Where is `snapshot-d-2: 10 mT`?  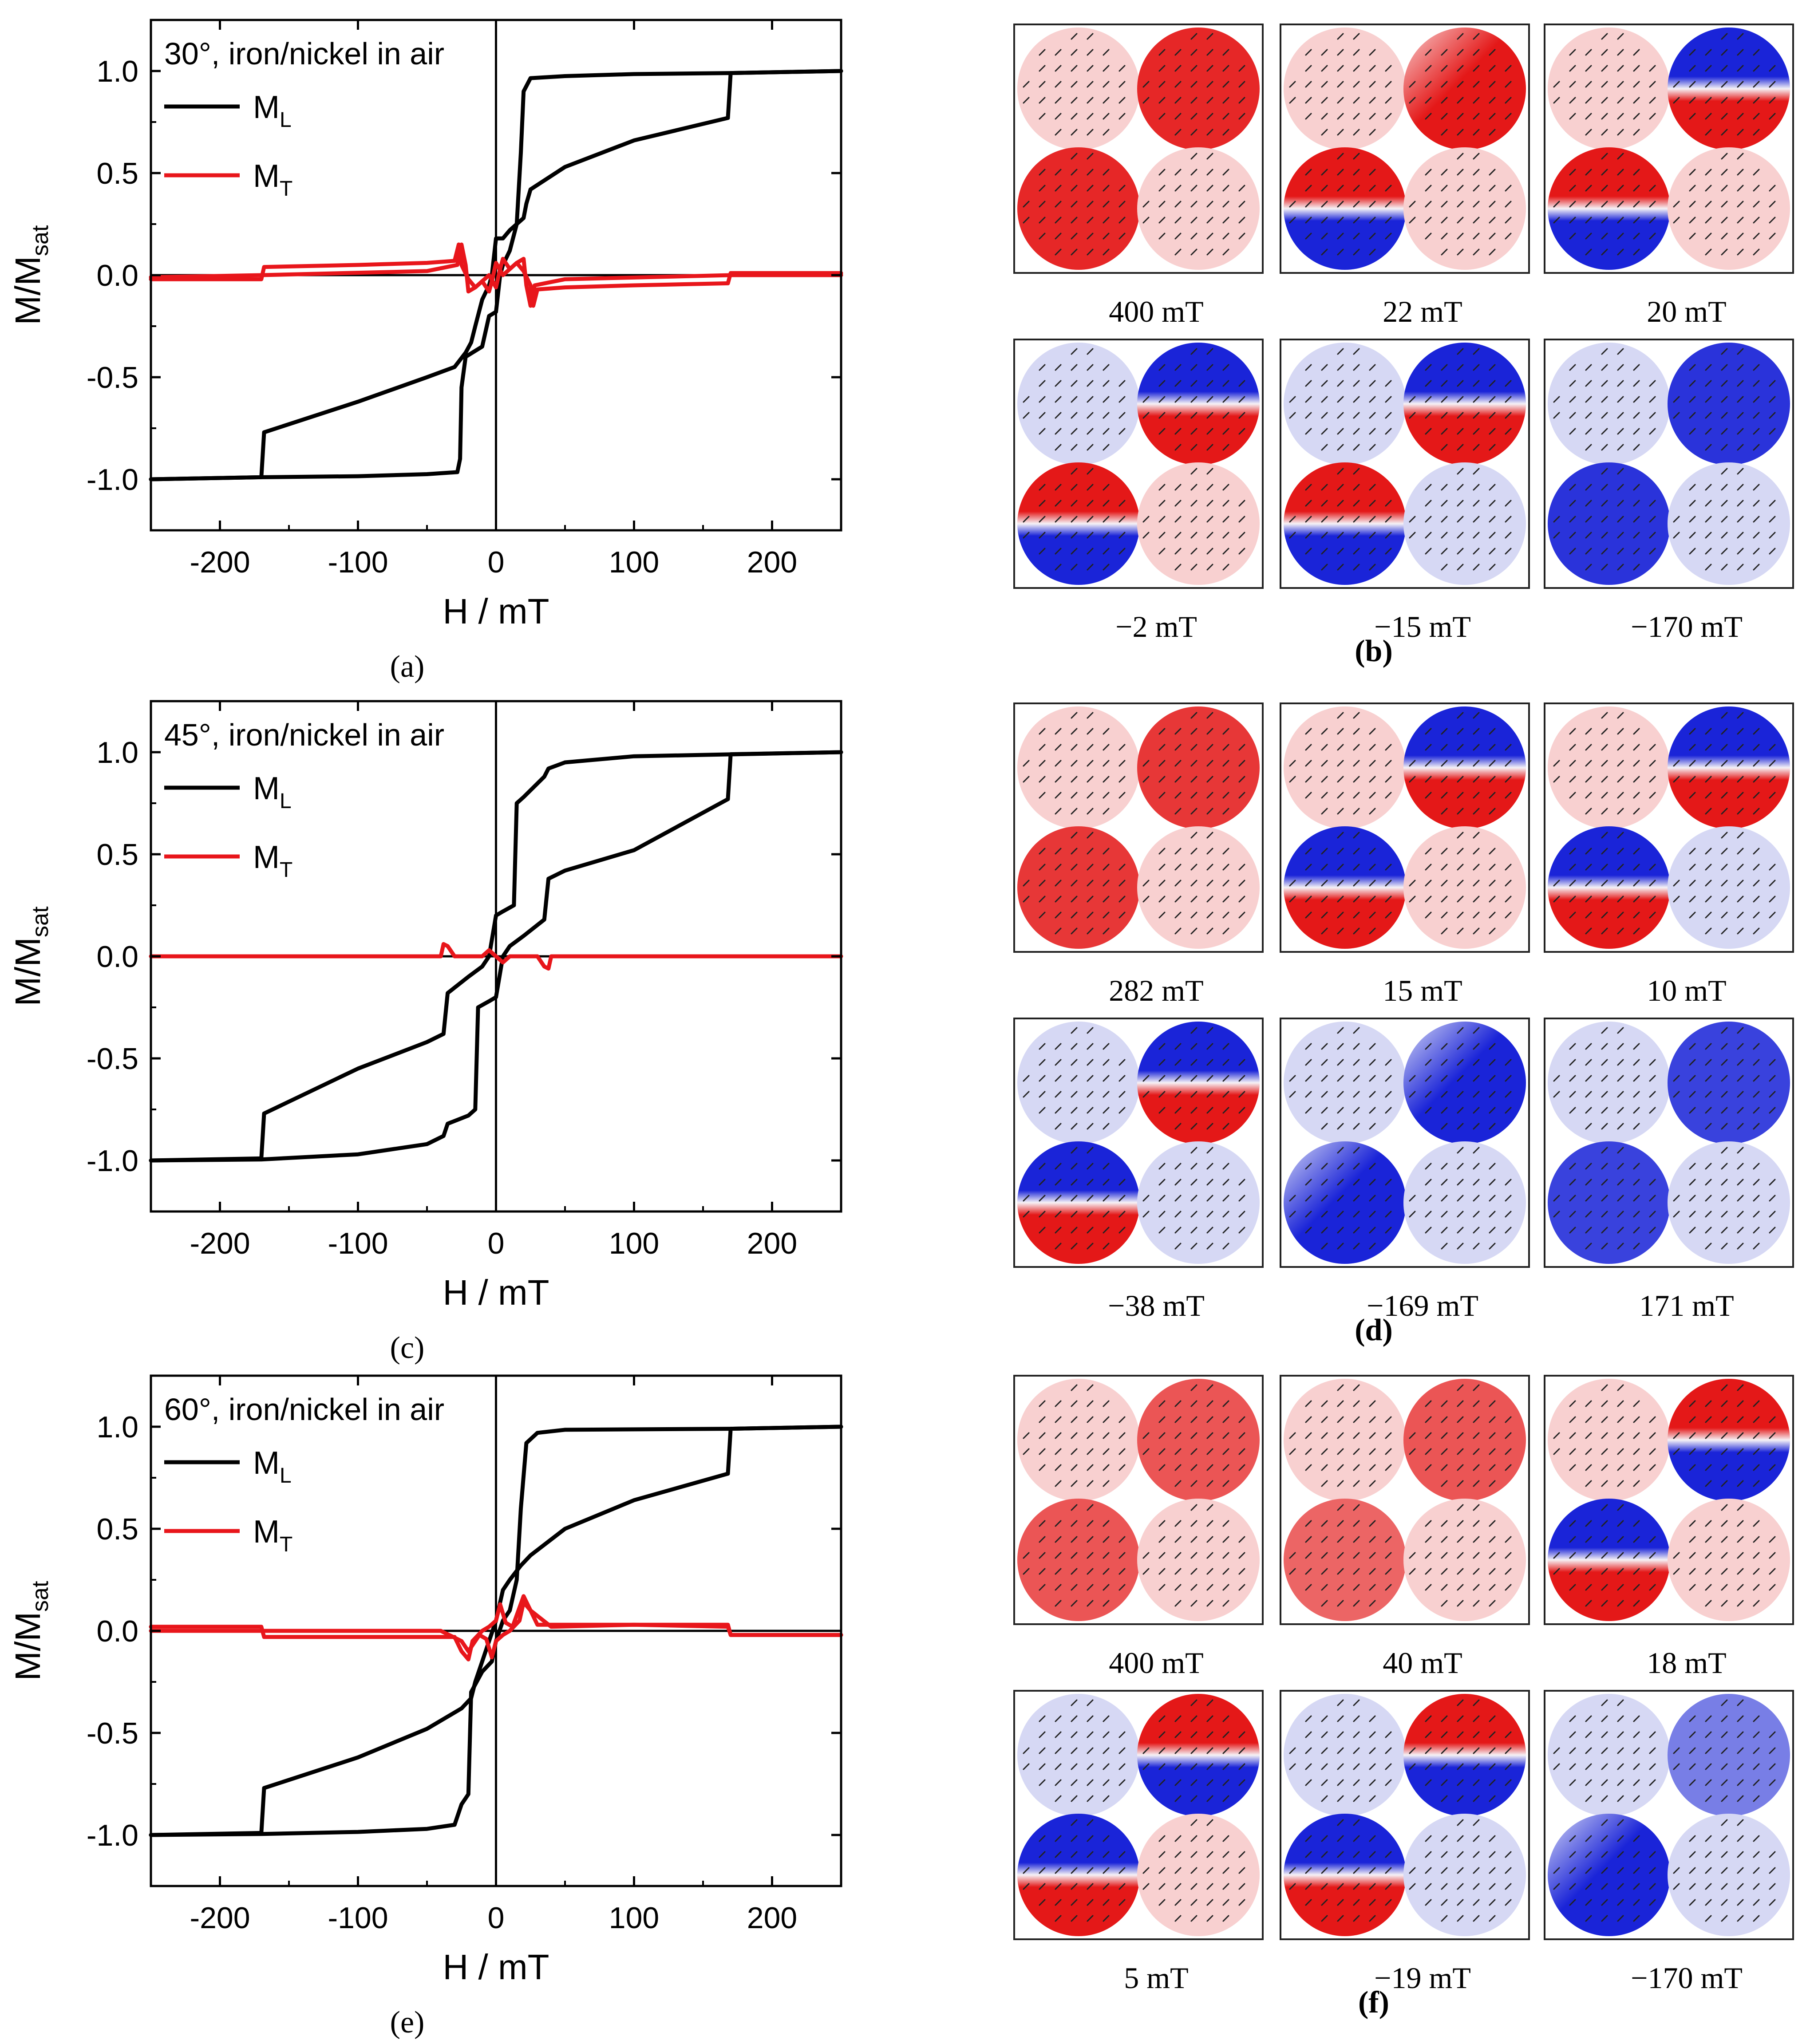 snapshot-d-2: 10 mT is located at coordinates (1669, 854).